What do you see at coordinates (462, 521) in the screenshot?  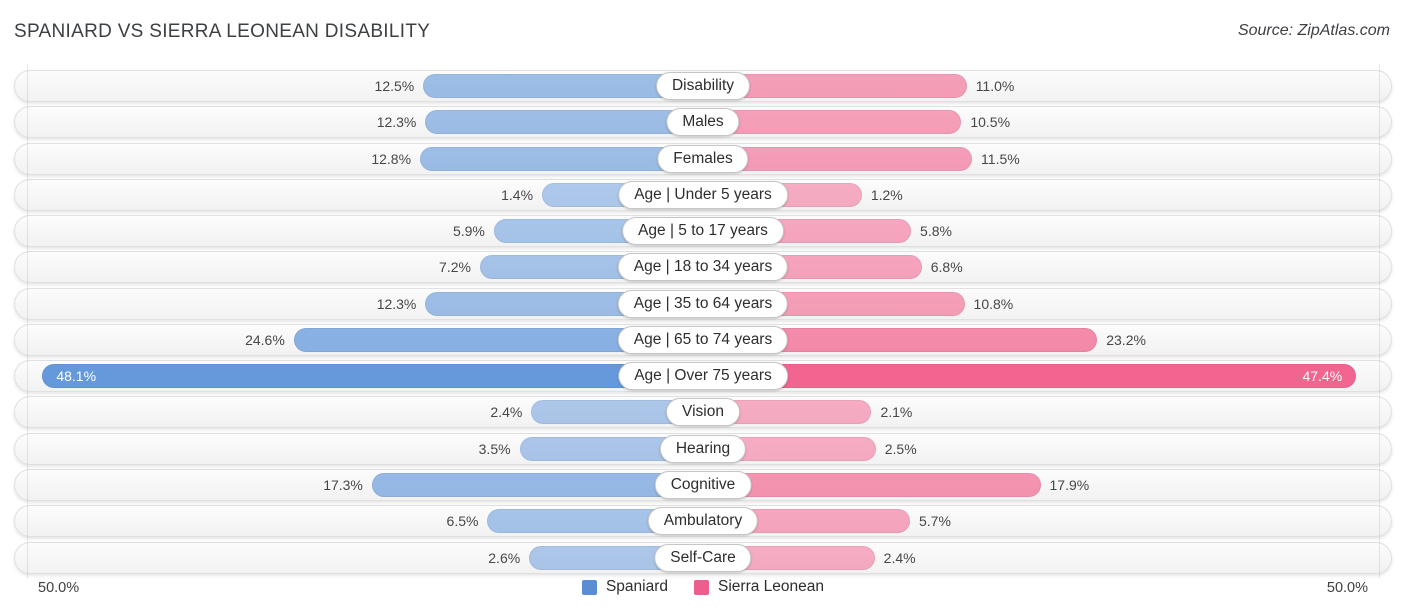 I see `spaniard-value-label: 6.5%` at bounding box center [462, 521].